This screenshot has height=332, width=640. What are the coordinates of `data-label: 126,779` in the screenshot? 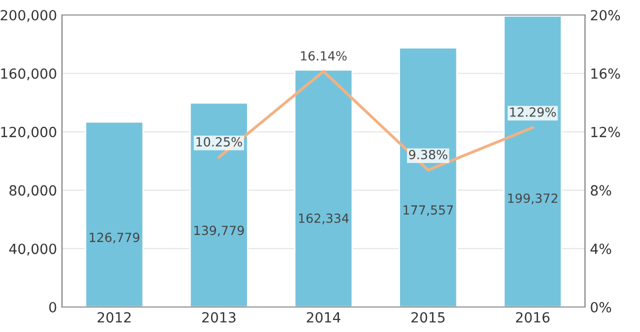 It's located at (115, 238).